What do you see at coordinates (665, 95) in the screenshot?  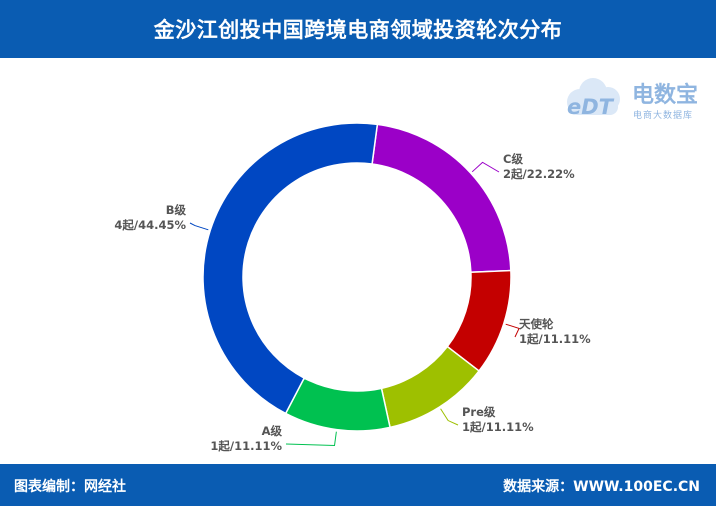 I see `logo-brand: 电数宝` at bounding box center [665, 95].